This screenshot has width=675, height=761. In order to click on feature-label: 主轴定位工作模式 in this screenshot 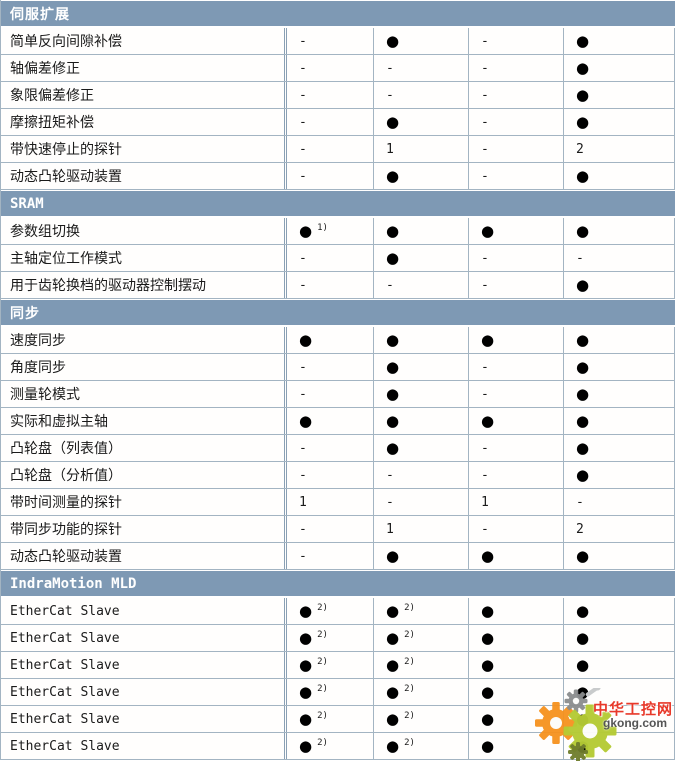, I will do `click(144, 258)`.